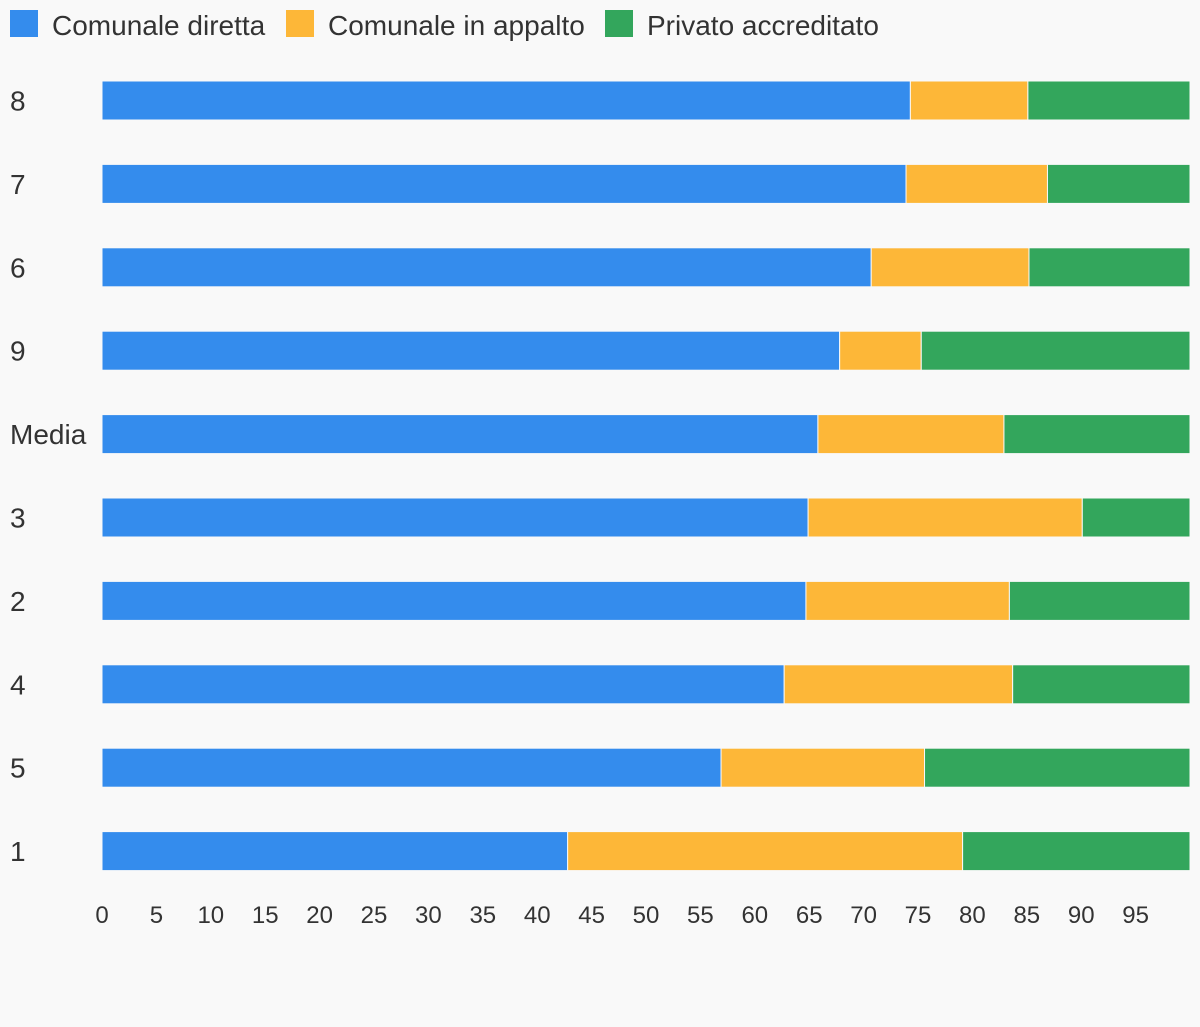  Describe the element at coordinates (428, 915) in the screenshot. I see `x-tick-label-30: 30` at that location.